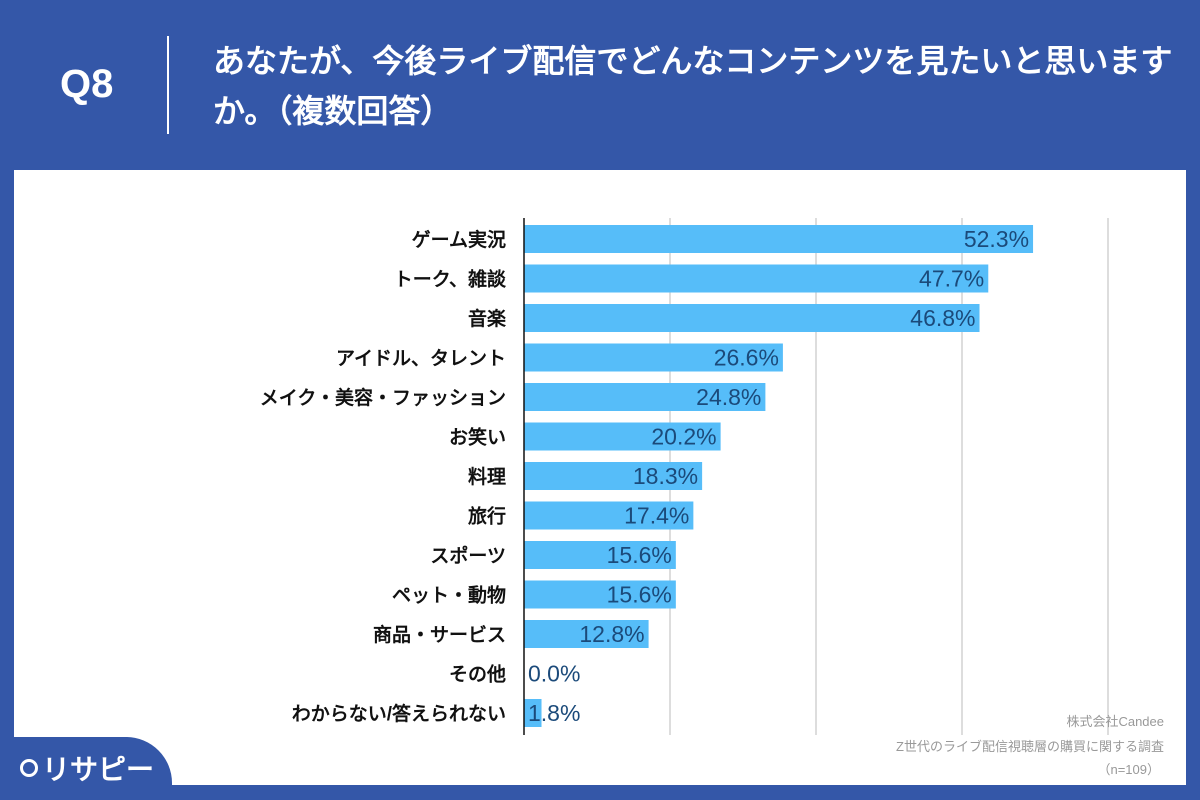 This screenshot has width=1200, height=800. Describe the element at coordinates (683, 437) in the screenshot. I see `data-label: 20.2%` at that location.